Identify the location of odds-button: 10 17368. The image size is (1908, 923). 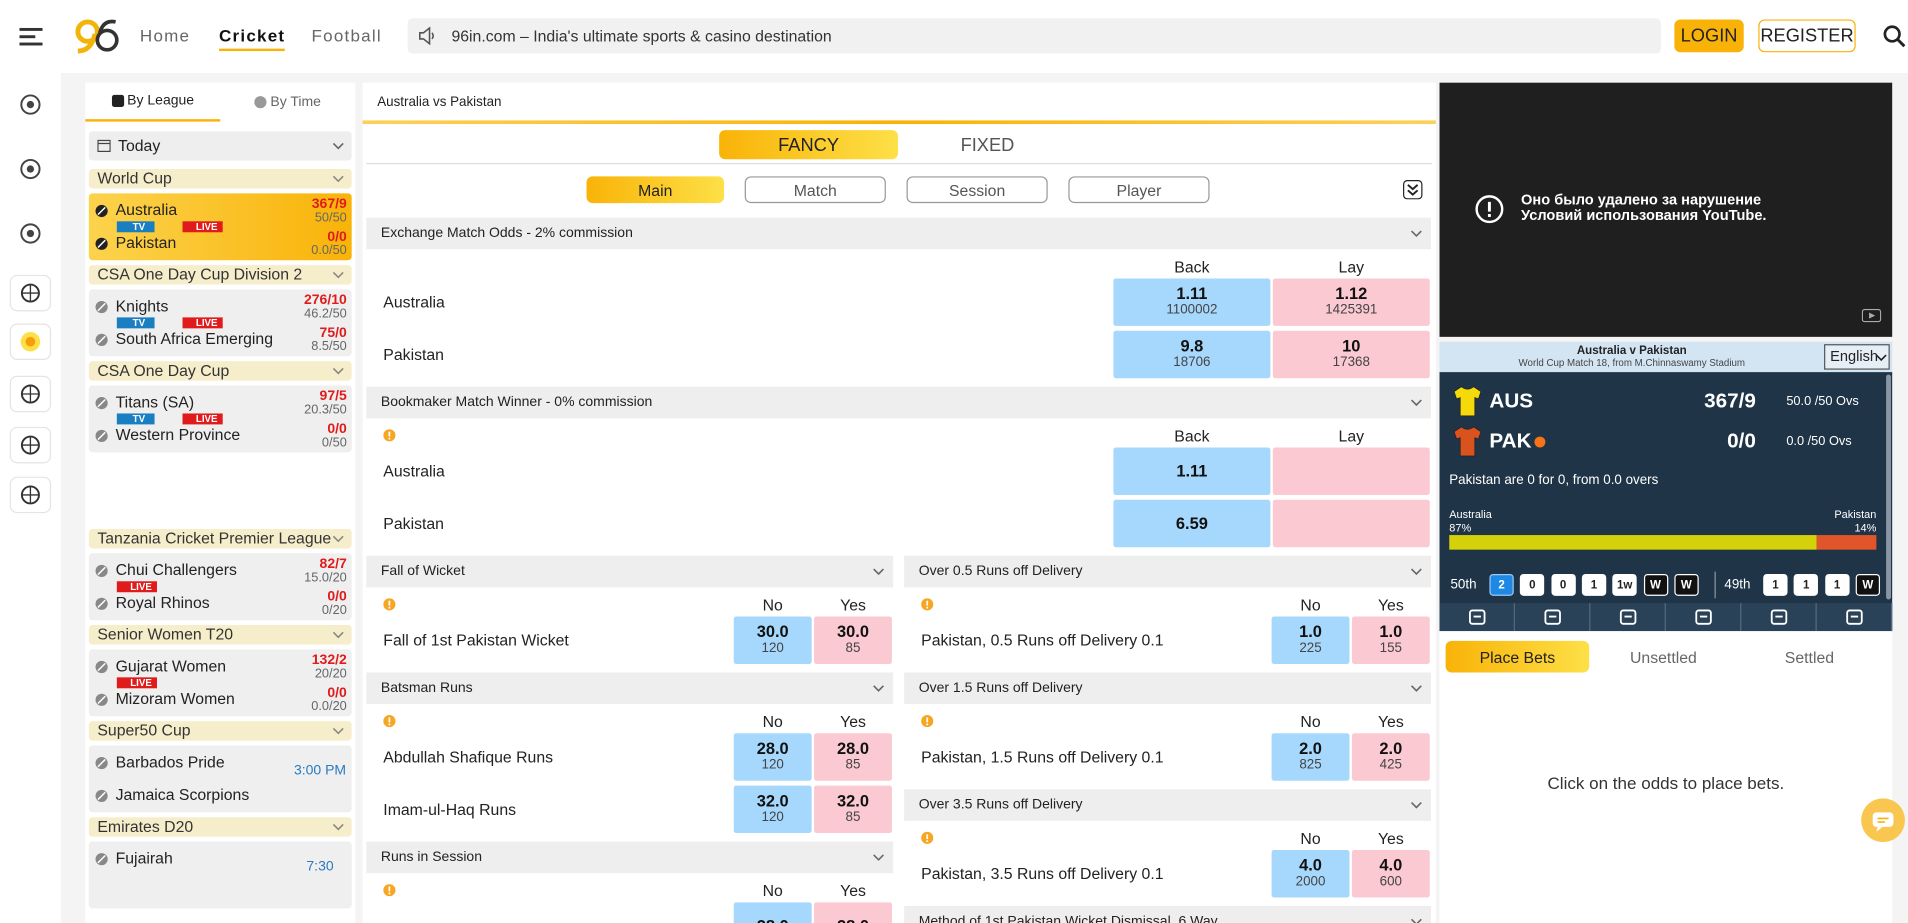
(1351, 354).